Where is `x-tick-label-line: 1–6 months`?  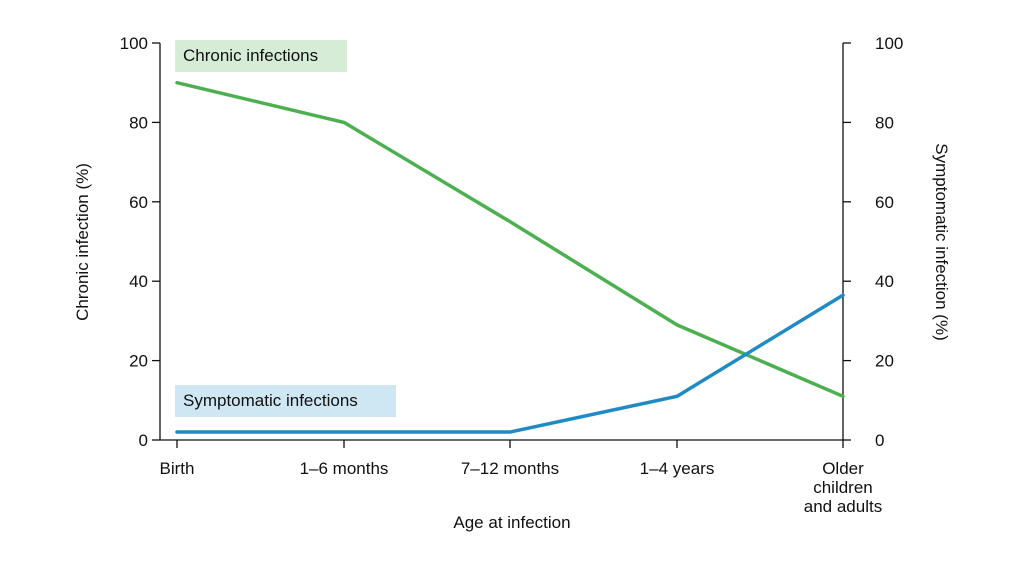
x-tick-label-line: 1–6 months is located at coordinates (344, 468).